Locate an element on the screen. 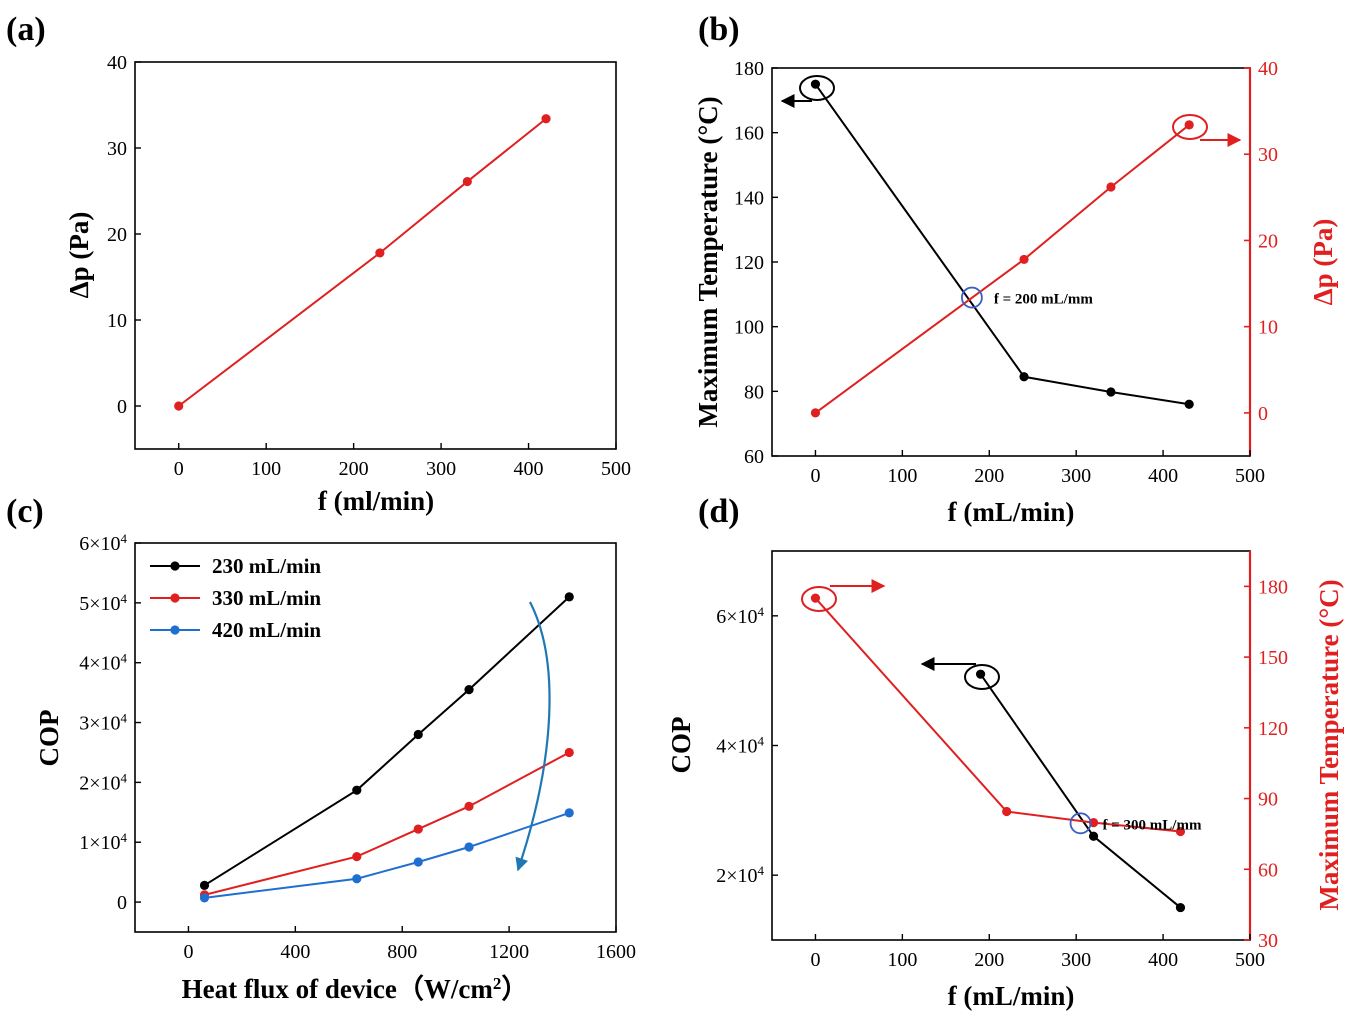  panel-d-y2-label: Maximum Temperature (°C) is located at coordinates (1329, 744).